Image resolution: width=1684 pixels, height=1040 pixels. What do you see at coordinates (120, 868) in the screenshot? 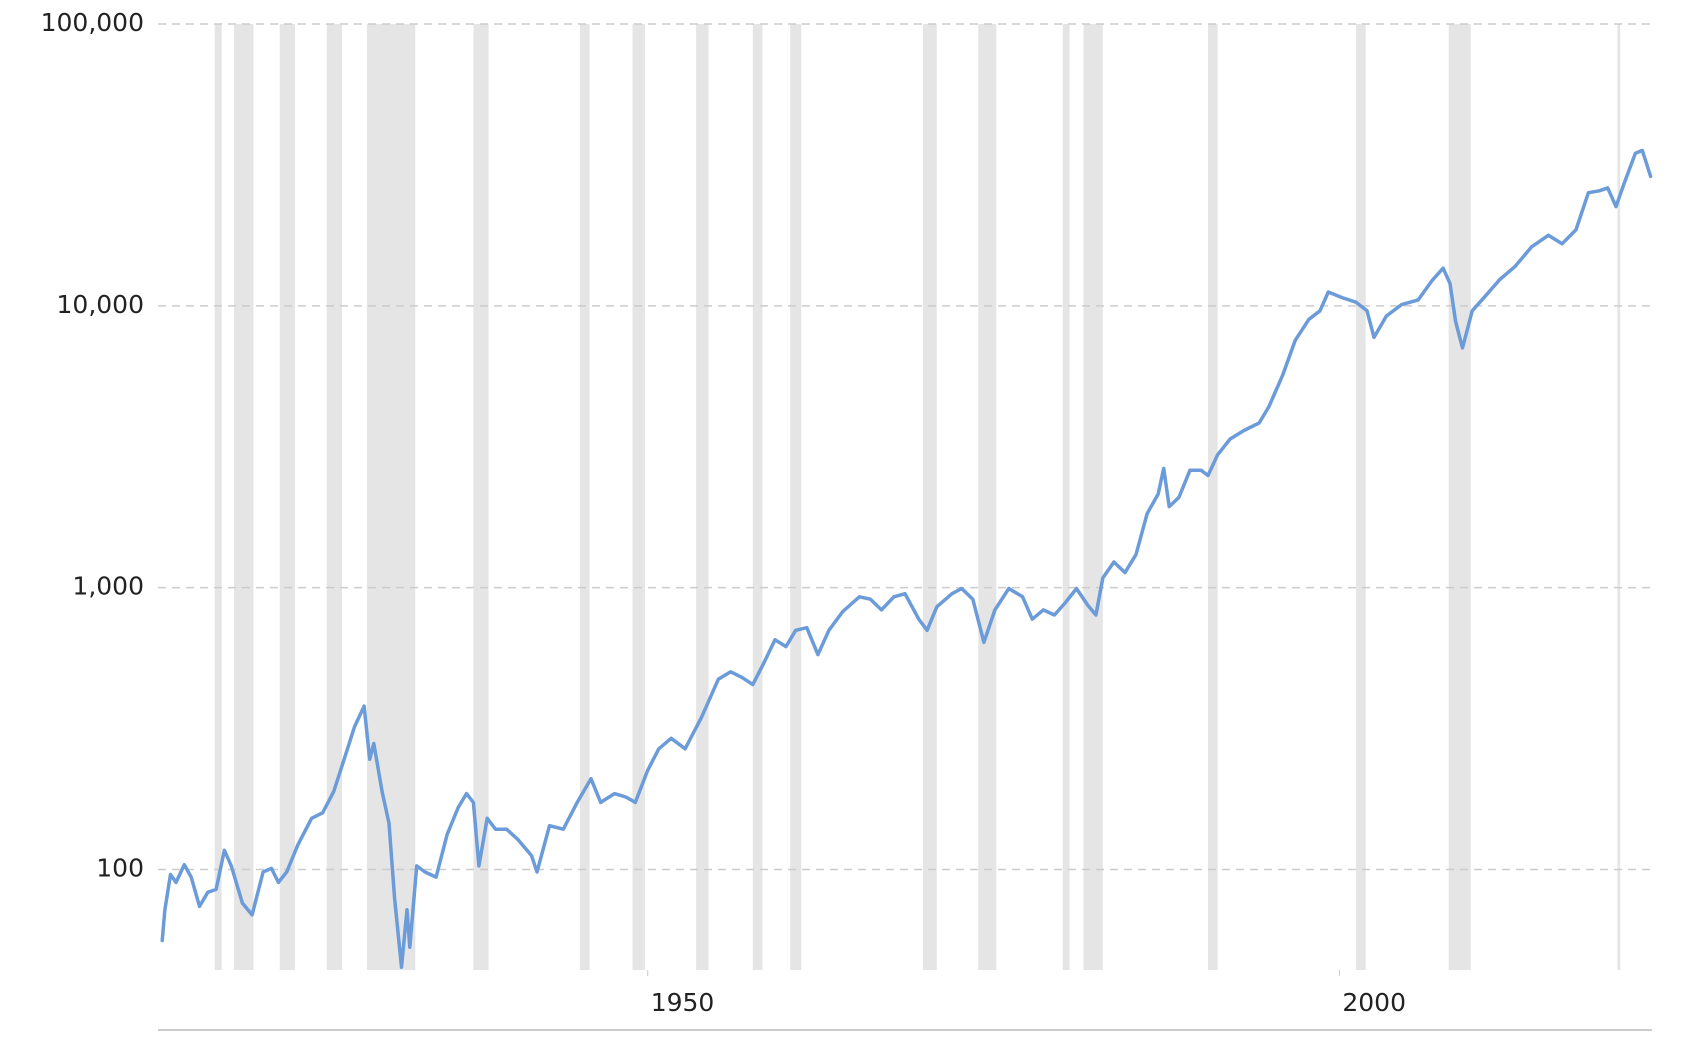
I see `y-tick-label: 100` at bounding box center [120, 868].